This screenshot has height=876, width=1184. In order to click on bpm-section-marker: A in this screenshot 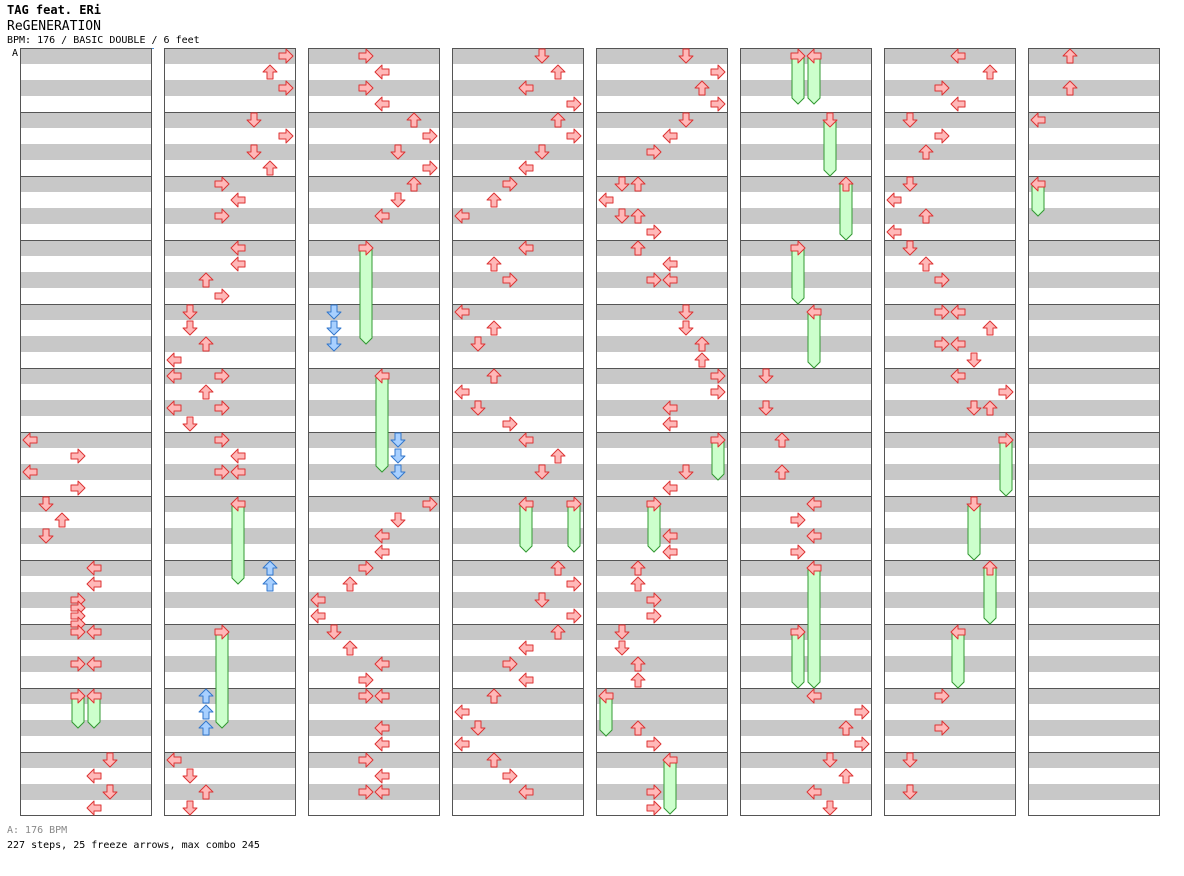, I will do `click(15, 53)`.